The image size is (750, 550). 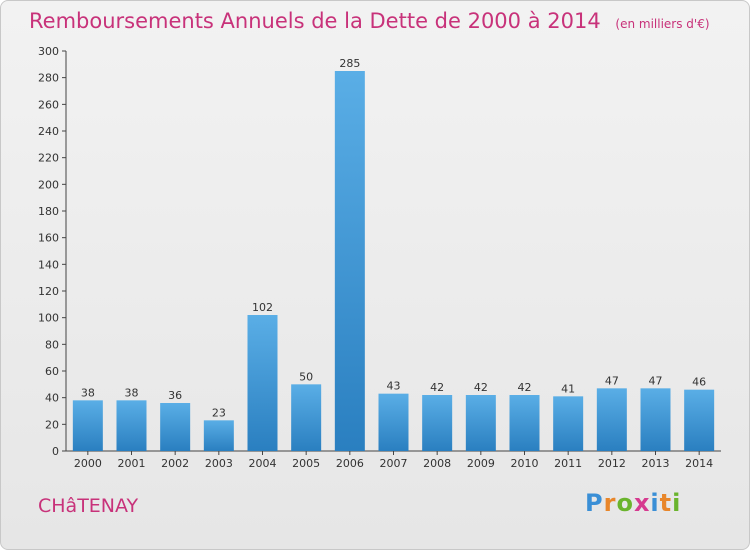 I want to click on town-name: CHâTENAY, so click(x=88, y=506).